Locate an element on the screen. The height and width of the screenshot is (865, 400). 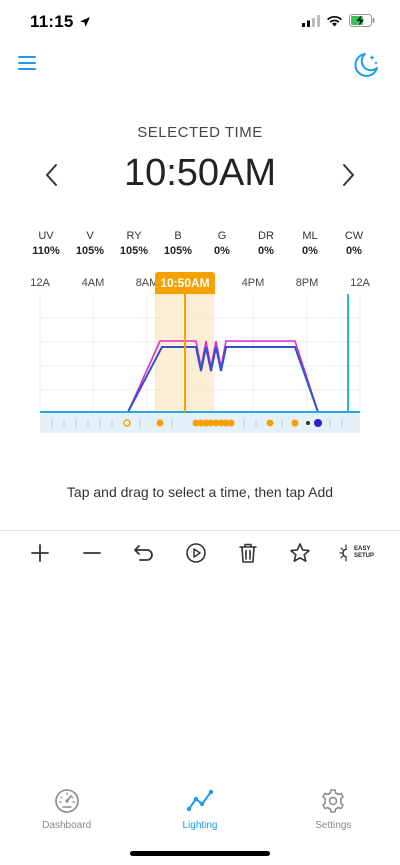
next-time-button is located at coordinates (348, 175).